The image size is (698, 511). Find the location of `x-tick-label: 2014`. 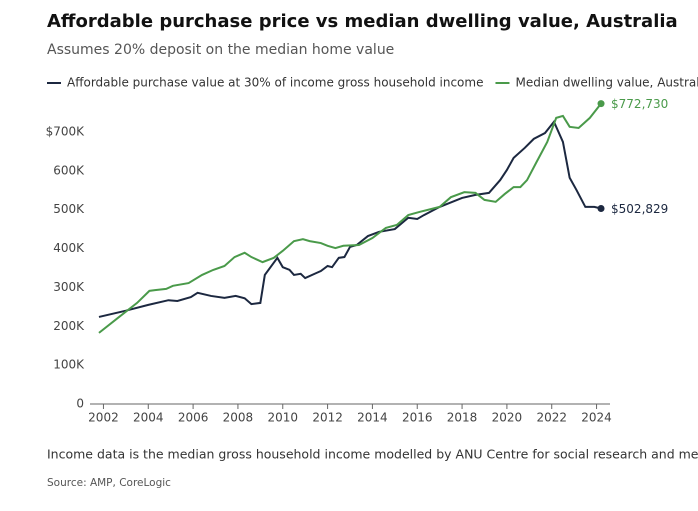

x-tick-label: 2014 is located at coordinates (372, 418).